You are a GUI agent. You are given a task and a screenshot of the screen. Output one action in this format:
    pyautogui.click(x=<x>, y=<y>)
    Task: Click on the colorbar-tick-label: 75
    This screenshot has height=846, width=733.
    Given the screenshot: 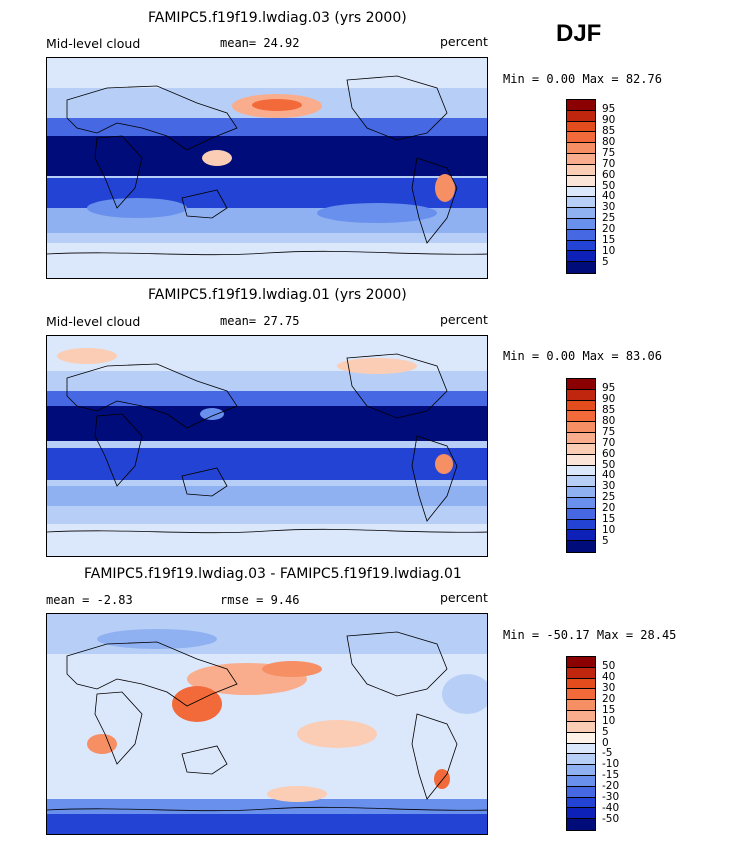 What is the action you would take?
    pyautogui.click(x=609, y=152)
    